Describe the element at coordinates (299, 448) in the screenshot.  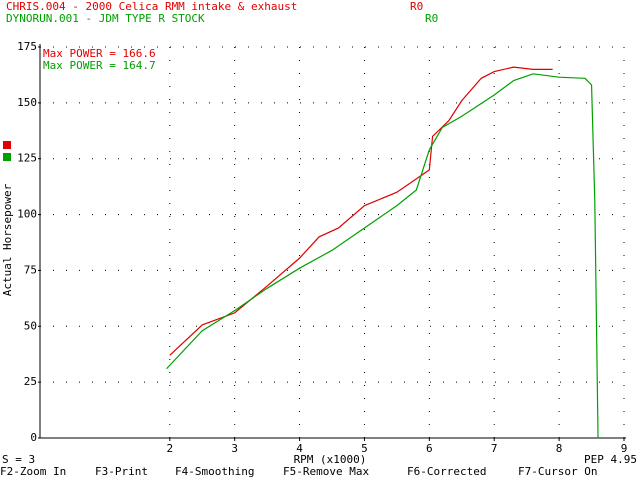
I see `x-tick-label: 4` at that location.